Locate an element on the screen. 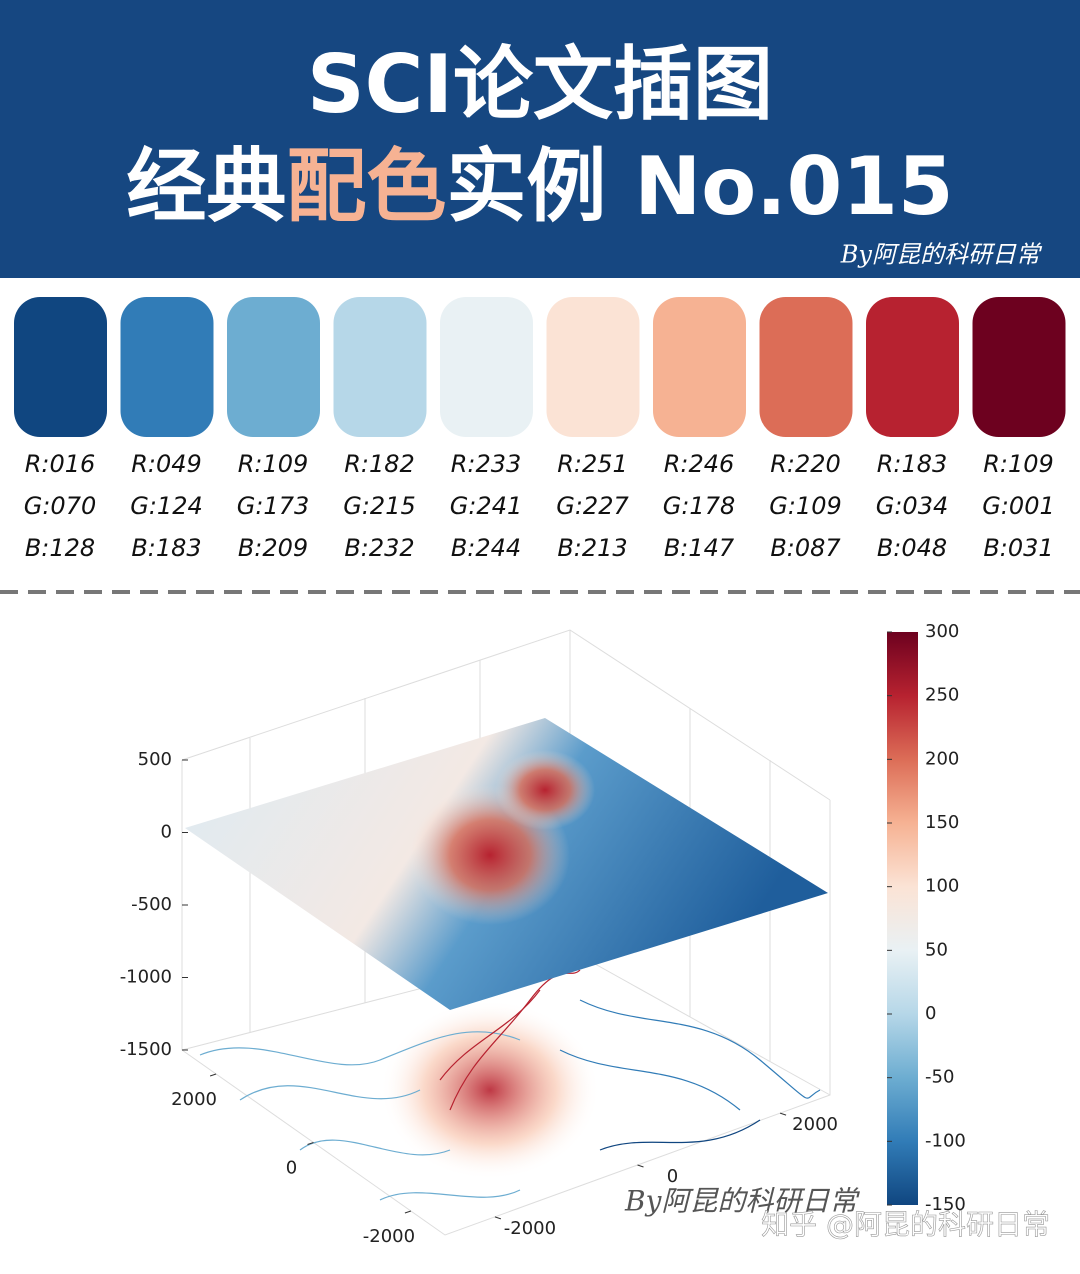 The width and height of the screenshot is (1080, 1274). x-tick-label: -2000 is located at coordinates (389, 1236).